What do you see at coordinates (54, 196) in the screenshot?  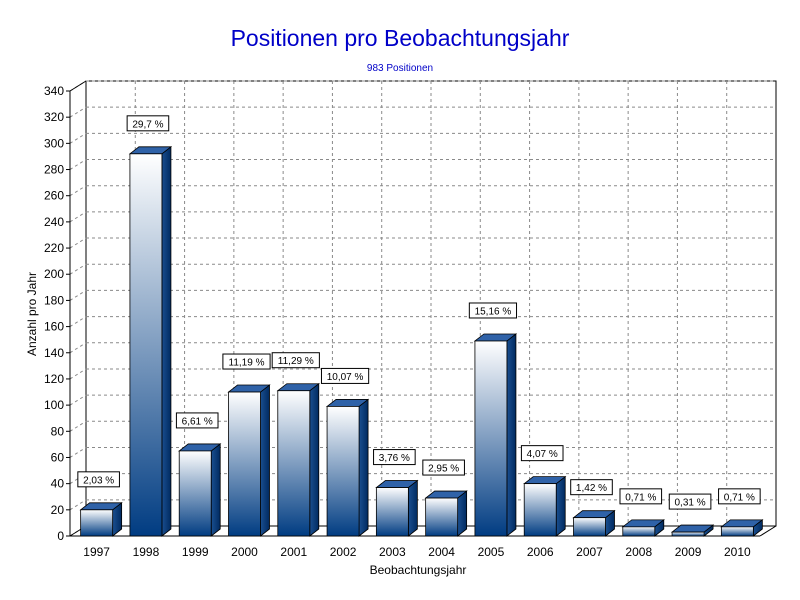 I see `y-tick-label: 260` at bounding box center [54, 196].